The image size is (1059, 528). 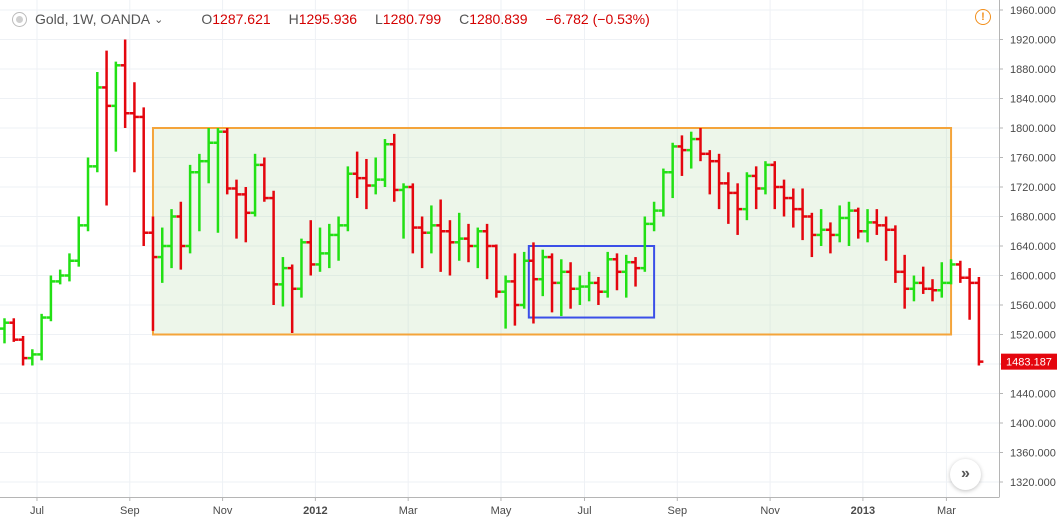 What do you see at coordinates (965, 474) in the screenshot?
I see `double-chevron-right-icon: »` at bounding box center [965, 474].